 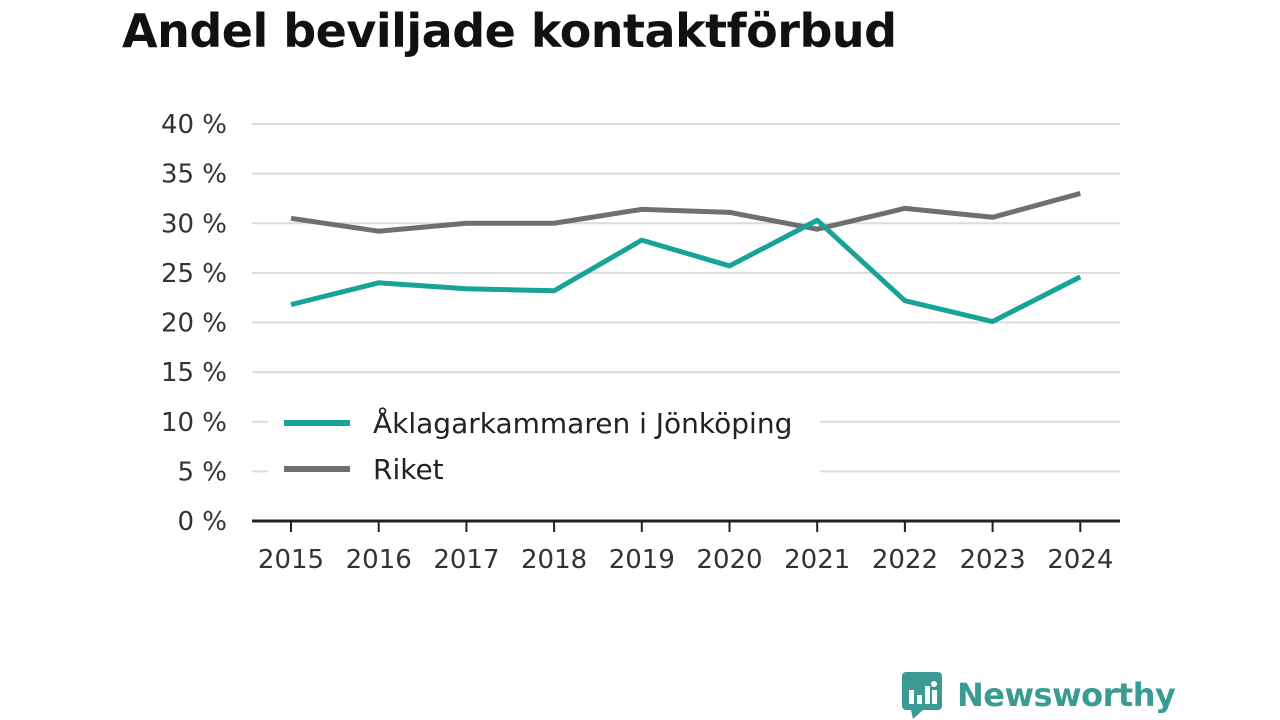 What do you see at coordinates (686, 547) in the screenshot?
I see `x-axis-ticks: 2015 2016 2017 2018 2019 2020 2021 2022 2023 2024` at bounding box center [686, 547].